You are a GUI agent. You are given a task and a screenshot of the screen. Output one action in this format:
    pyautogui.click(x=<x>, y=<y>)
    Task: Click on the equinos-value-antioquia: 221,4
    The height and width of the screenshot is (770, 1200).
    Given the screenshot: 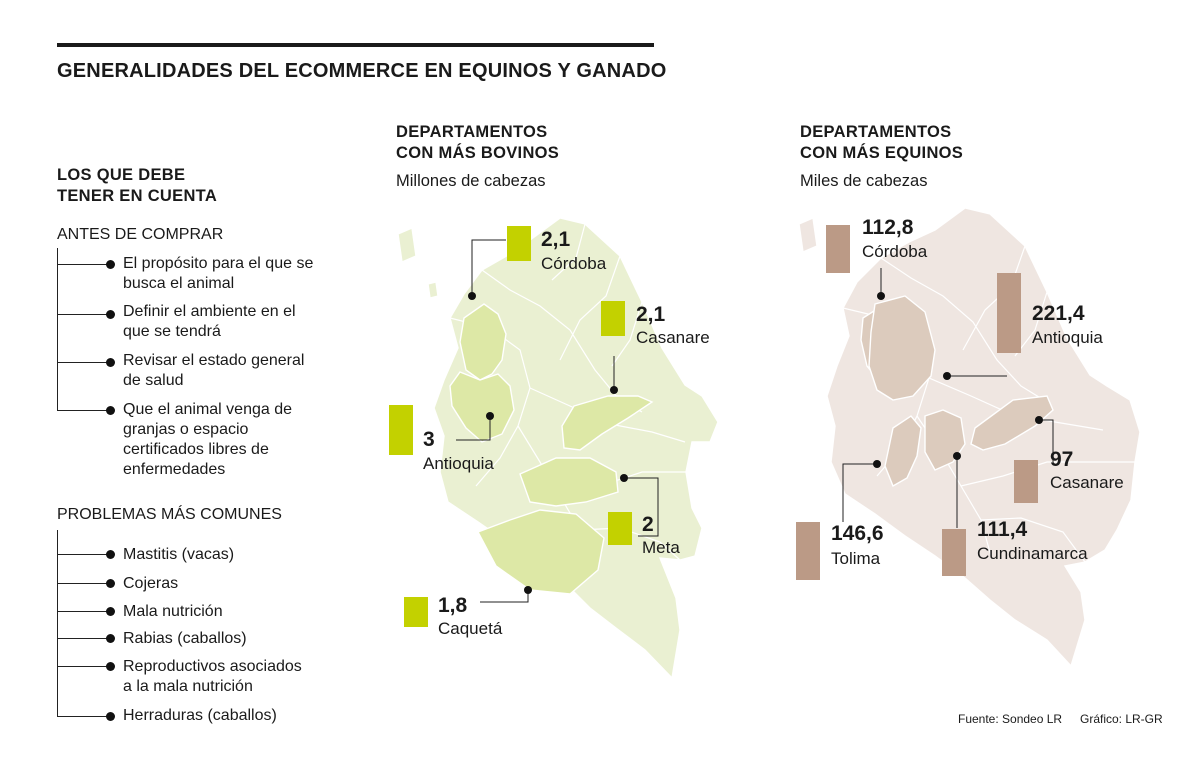 What is the action you would take?
    pyautogui.click(x=1058, y=313)
    